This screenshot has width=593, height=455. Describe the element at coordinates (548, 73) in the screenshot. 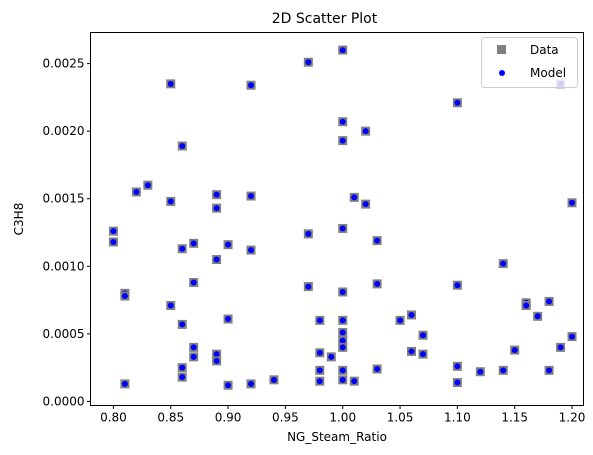

I see `legend-model-label: Model` at that location.